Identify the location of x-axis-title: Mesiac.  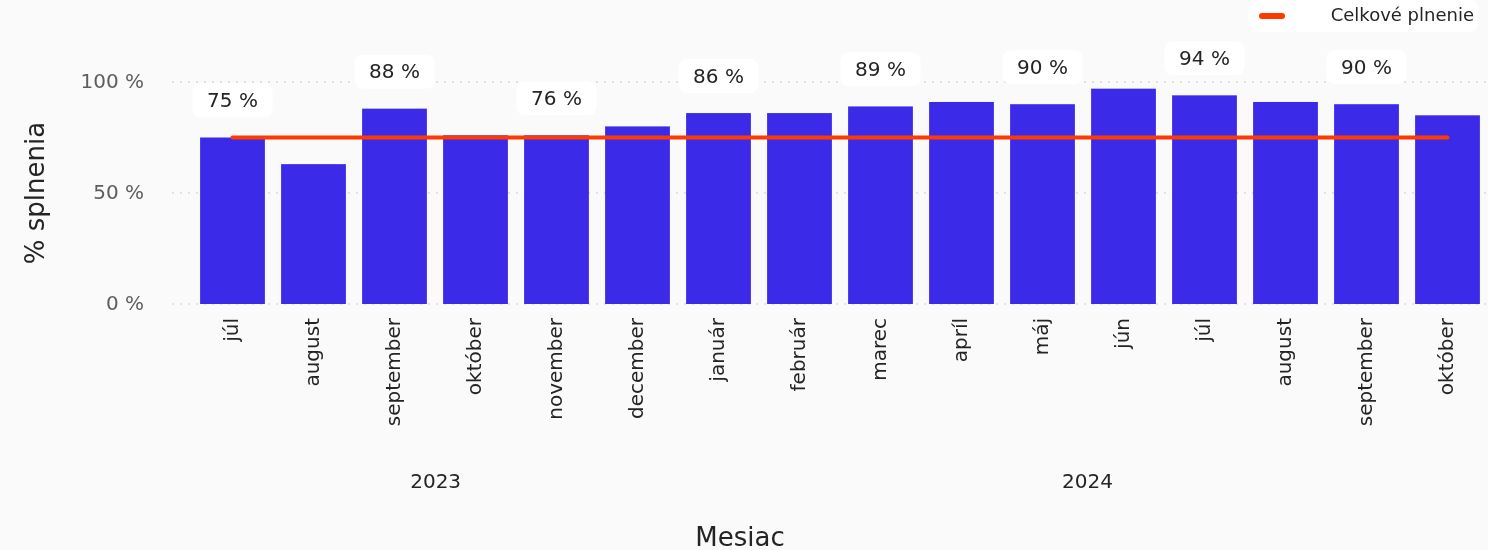
(740, 536).